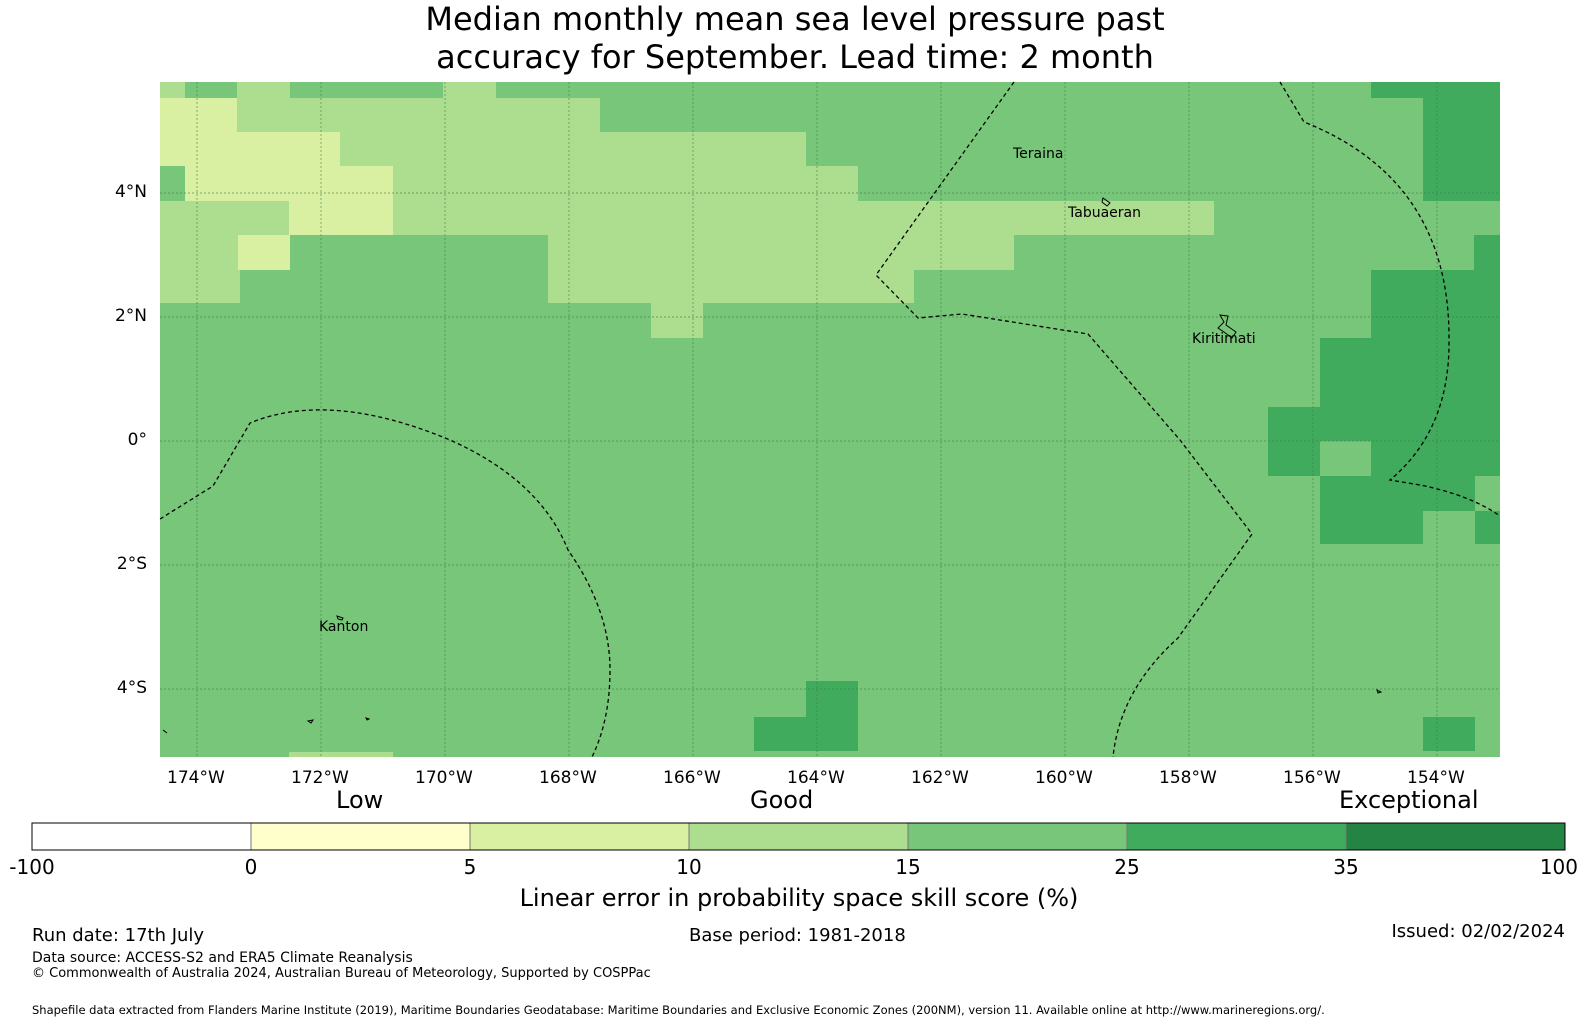 This screenshot has width=1590, height=1020. I want to click on colorbar-tick-10: 10, so click(689, 867).